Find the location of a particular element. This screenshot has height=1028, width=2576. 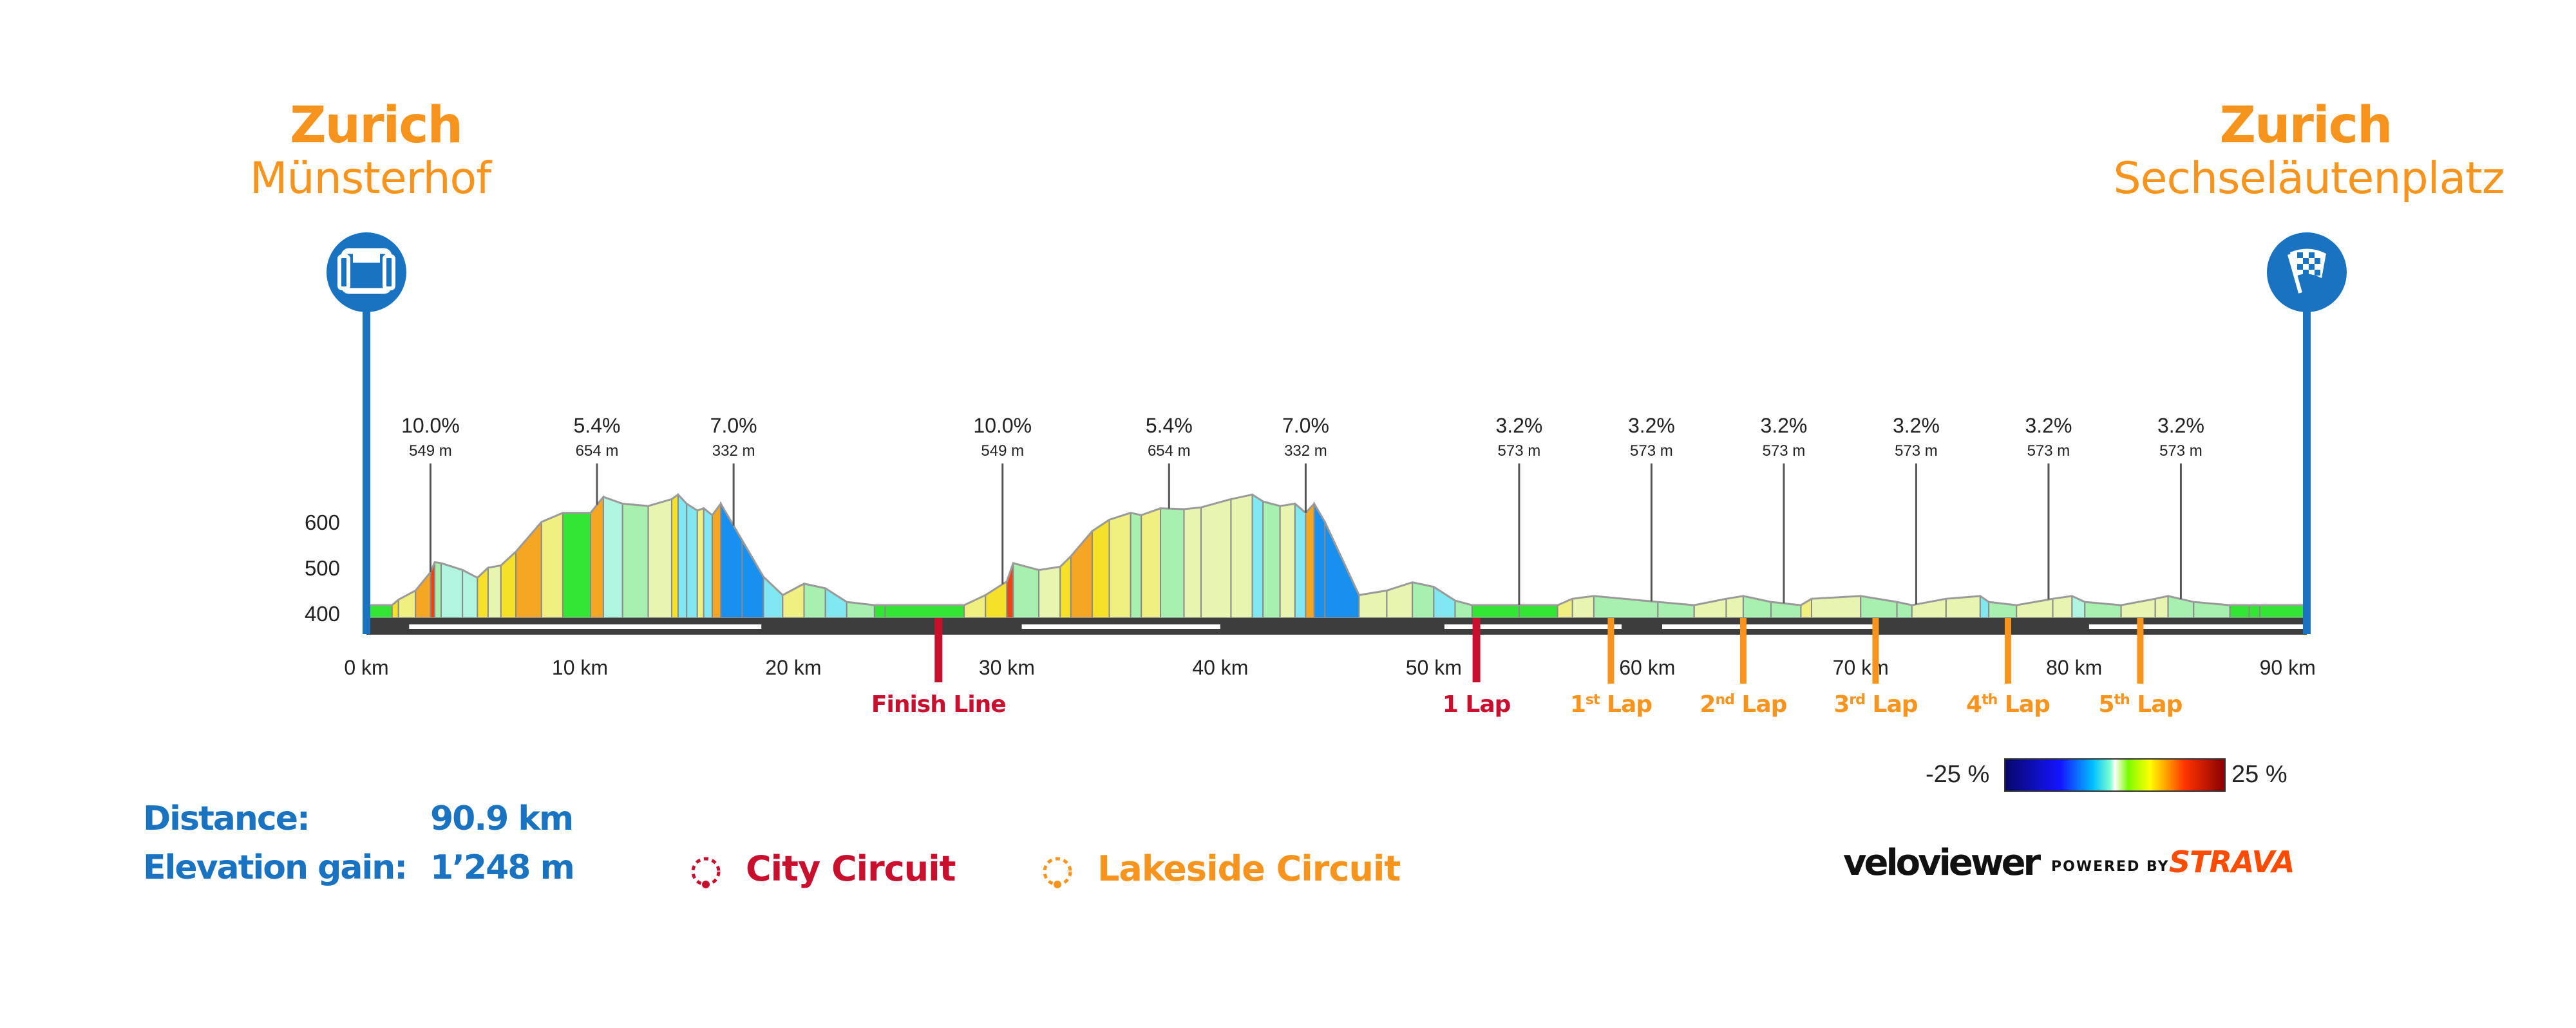

city-circuit-icon is located at coordinates (706, 872).